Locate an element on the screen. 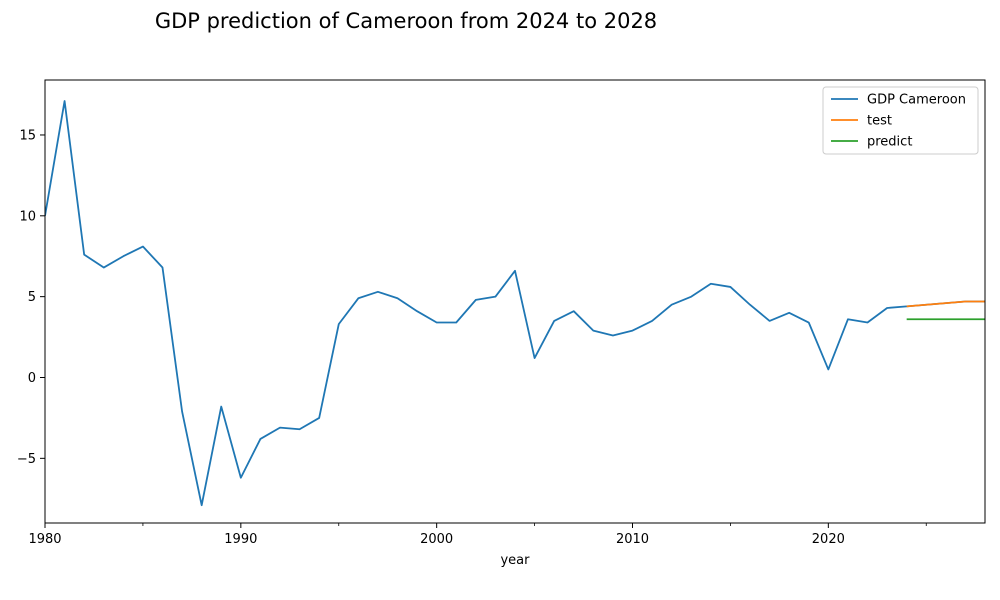 This screenshot has width=1000, height=600. y-axis: −5 0 5 10 15 is located at coordinates (31, 297).